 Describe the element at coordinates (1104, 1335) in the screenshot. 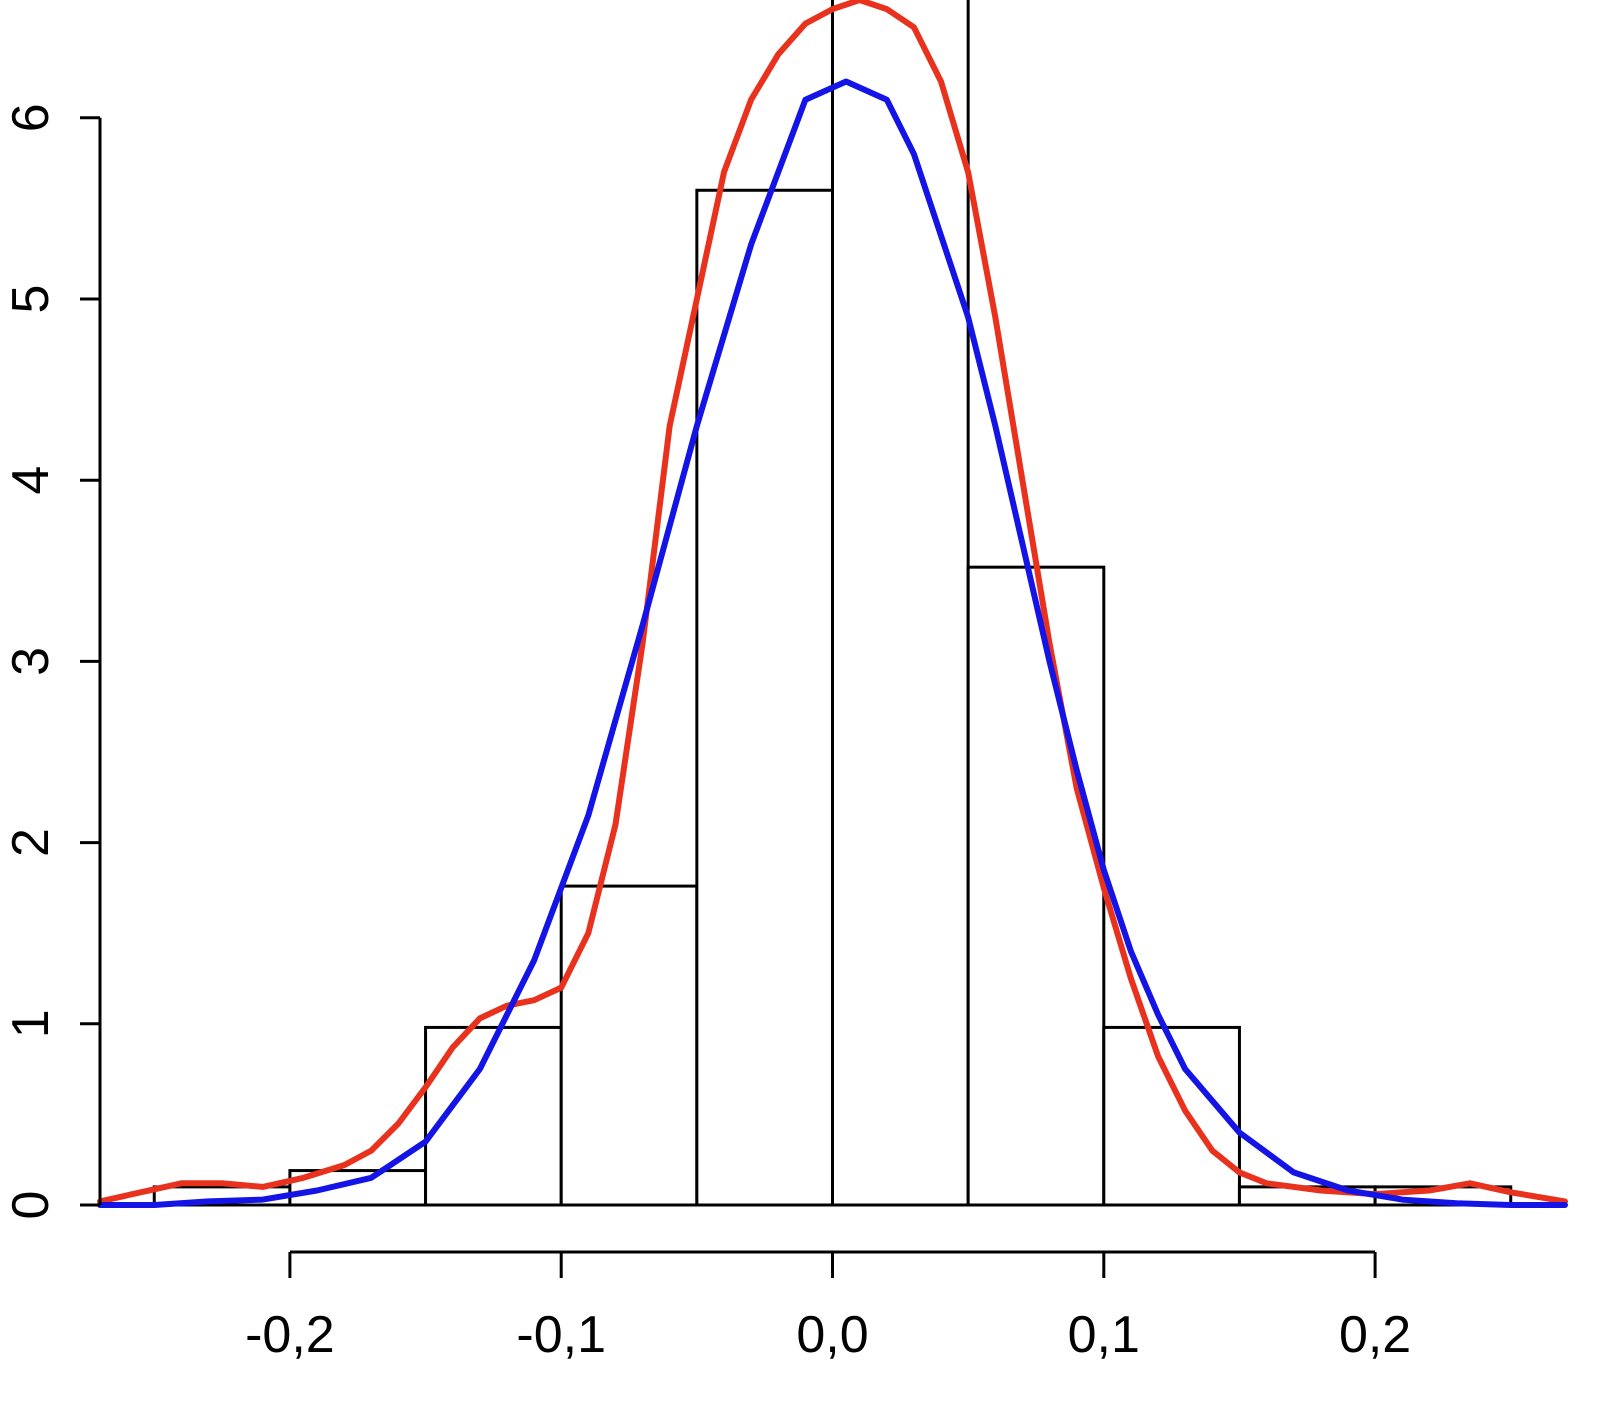

I see `x-tick-label: 0,1` at that location.